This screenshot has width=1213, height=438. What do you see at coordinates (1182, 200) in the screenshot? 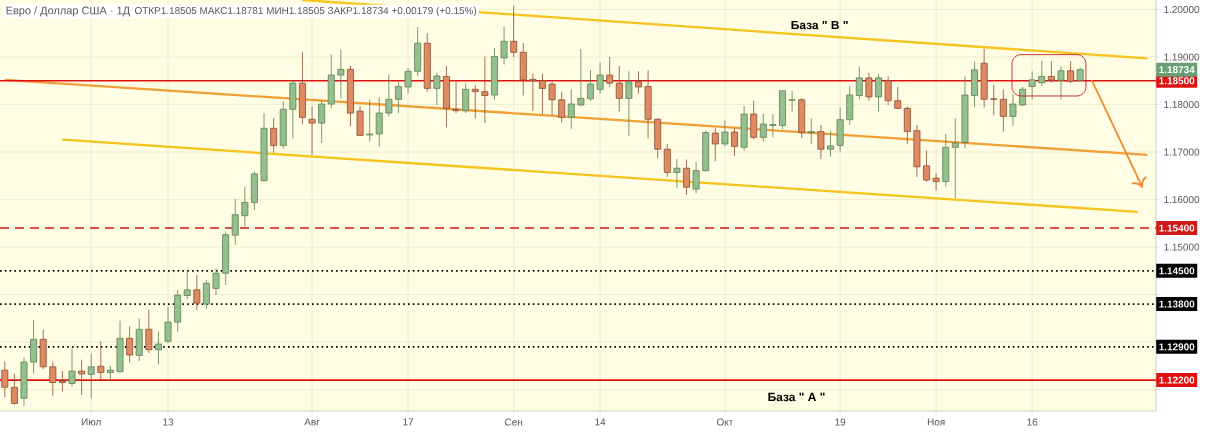
I see `y-tick-label: 1.16000` at bounding box center [1182, 200].